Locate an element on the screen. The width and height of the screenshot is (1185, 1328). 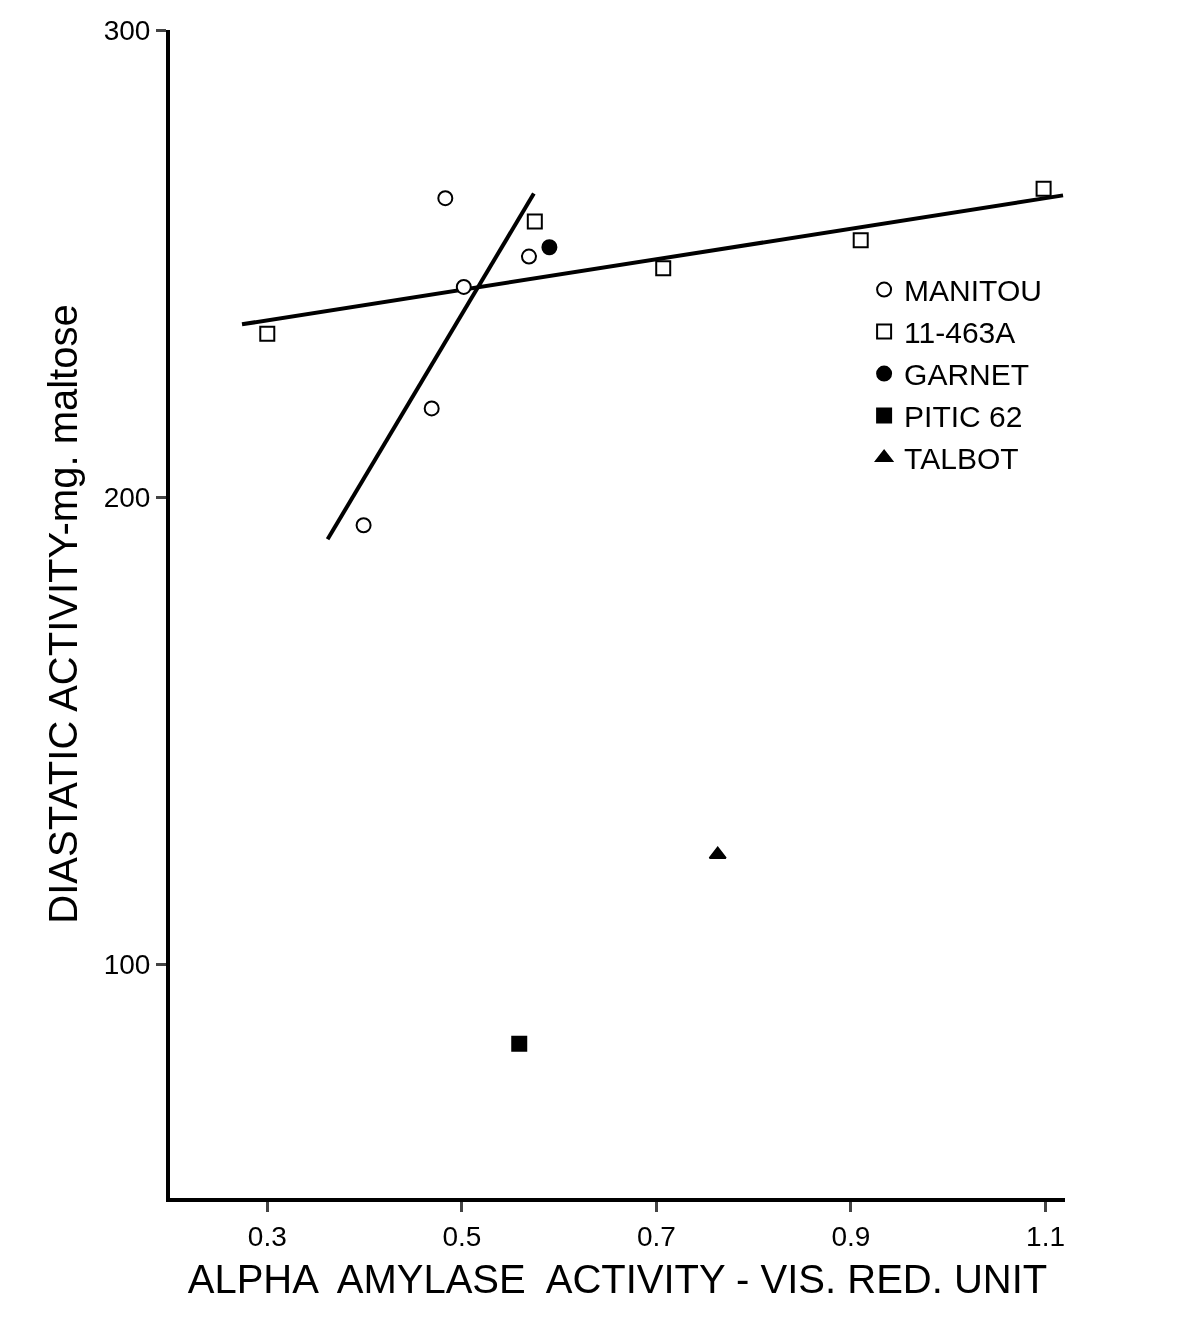
legend-label: PITIC 62 is located at coordinates (963, 417).